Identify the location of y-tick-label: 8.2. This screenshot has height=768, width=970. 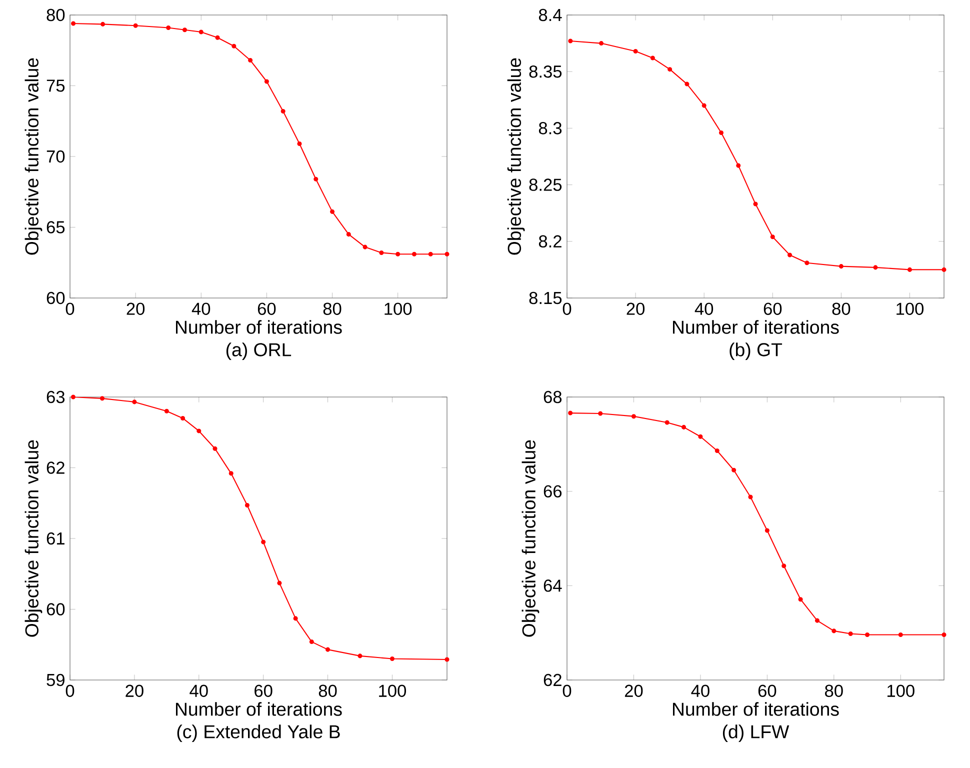
(550, 241).